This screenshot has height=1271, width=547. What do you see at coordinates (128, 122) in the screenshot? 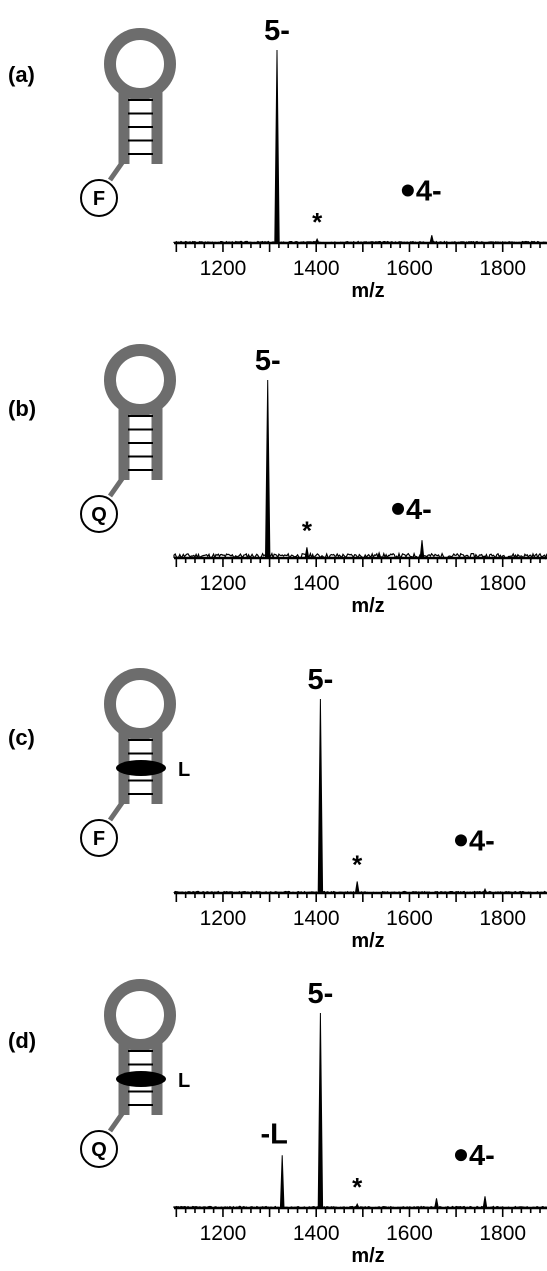
I see `hairpin-schematic: F` at bounding box center [128, 122].